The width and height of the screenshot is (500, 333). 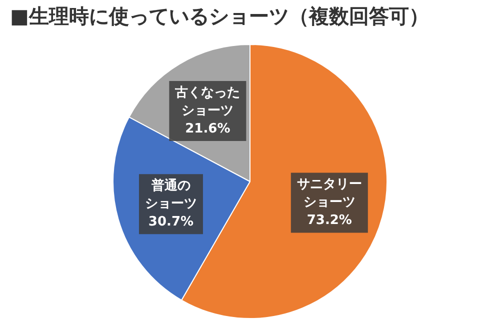 What do you see at coordinates (329, 193) in the screenshot?
I see `slice-label: サニタリーショーツ` at bounding box center [329, 193].